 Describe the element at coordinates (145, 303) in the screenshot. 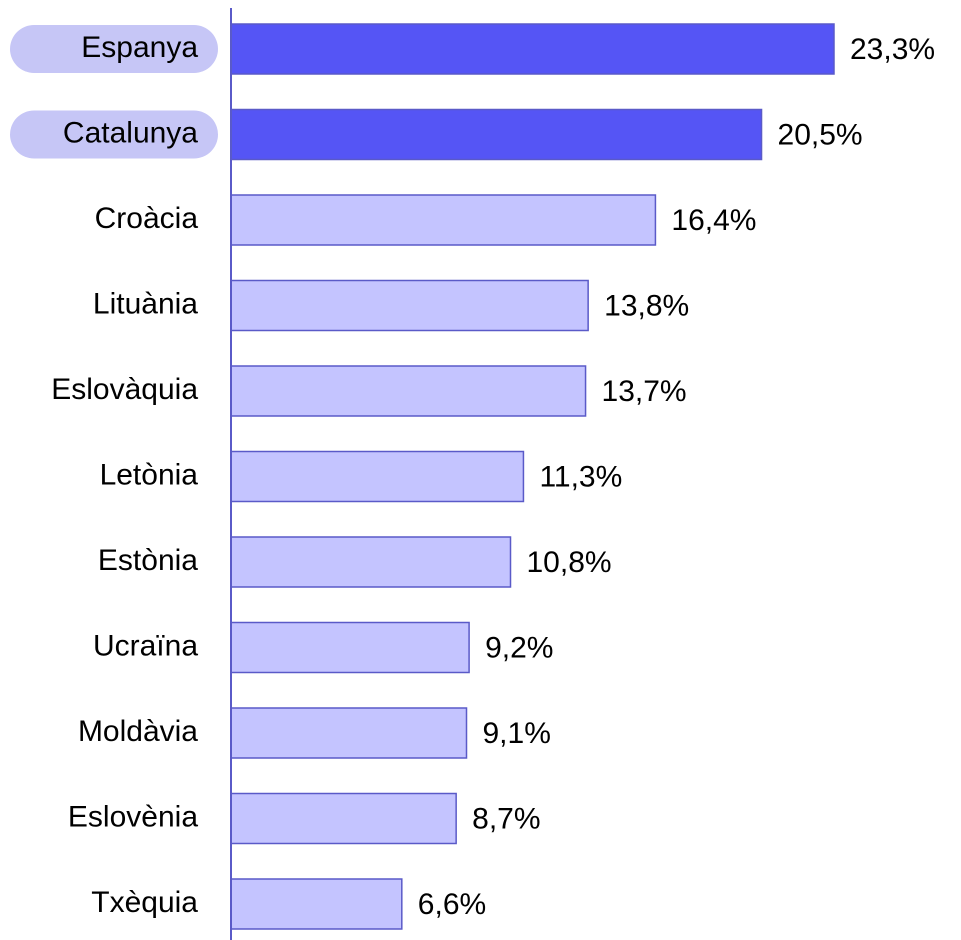

I see `category-label: Lituània` at that location.